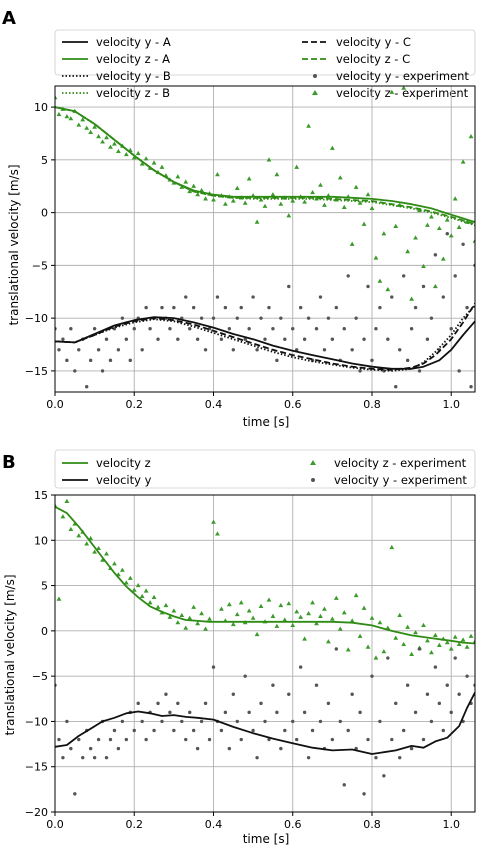  Describe the element at coordinates (373, 42) in the screenshot. I see `legend-p0-velocity-y-c-label: velocity y - C` at that location.